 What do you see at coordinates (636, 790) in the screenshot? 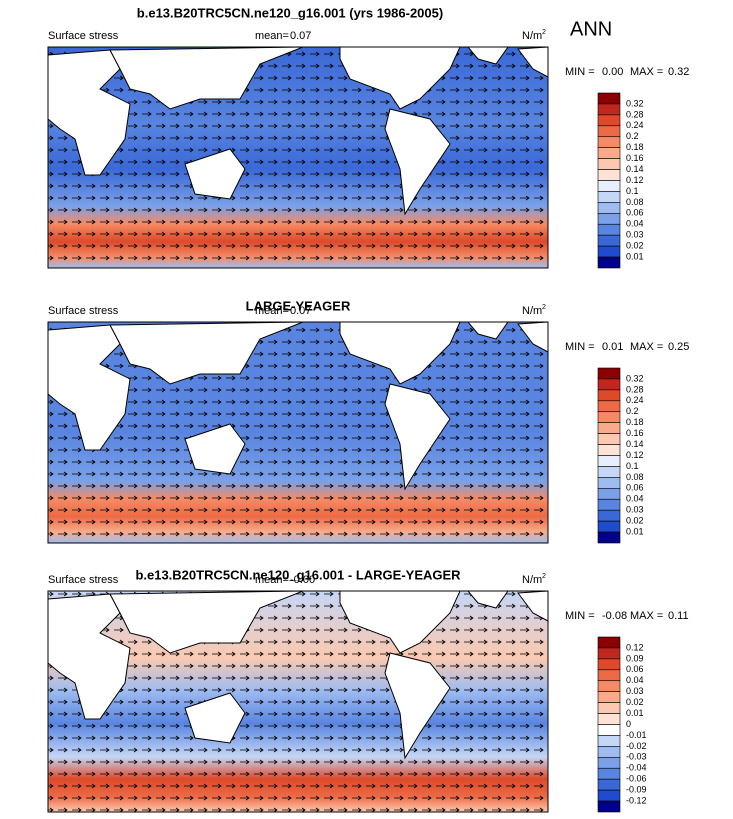
I see `colorbar-label: -0.09` at bounding box center [636, 790].